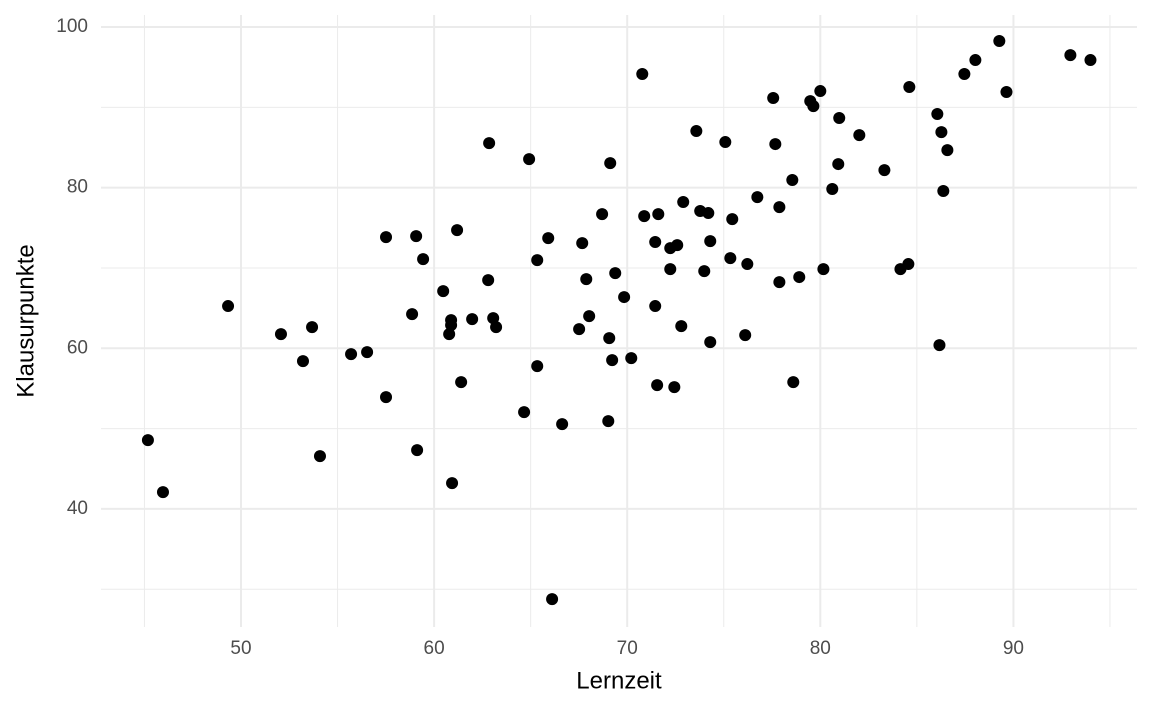 This screenshot has height=711, width=1152. Describe the element at coordinates (619, 680) in the screenshot. I see `x-axis-title: Lernzeit` at that location.